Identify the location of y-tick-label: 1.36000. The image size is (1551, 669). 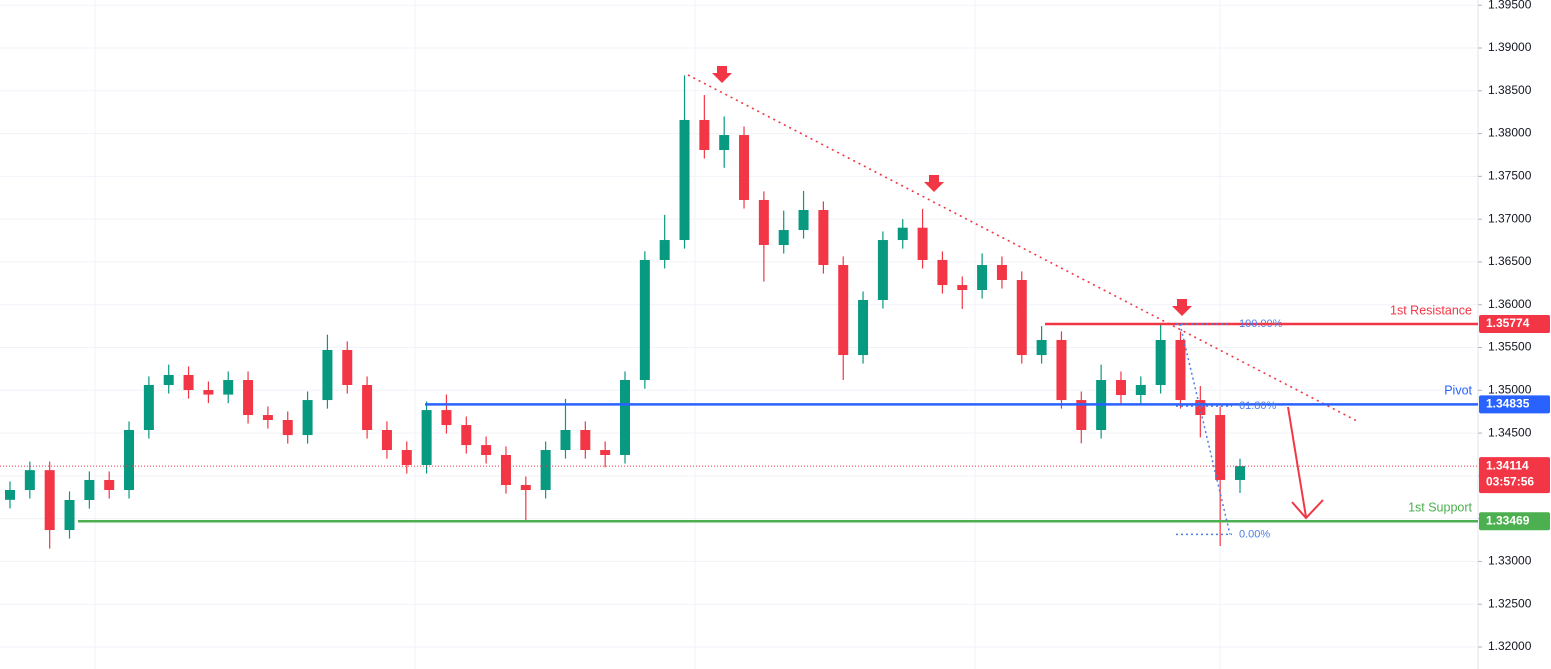
(1510, 304).